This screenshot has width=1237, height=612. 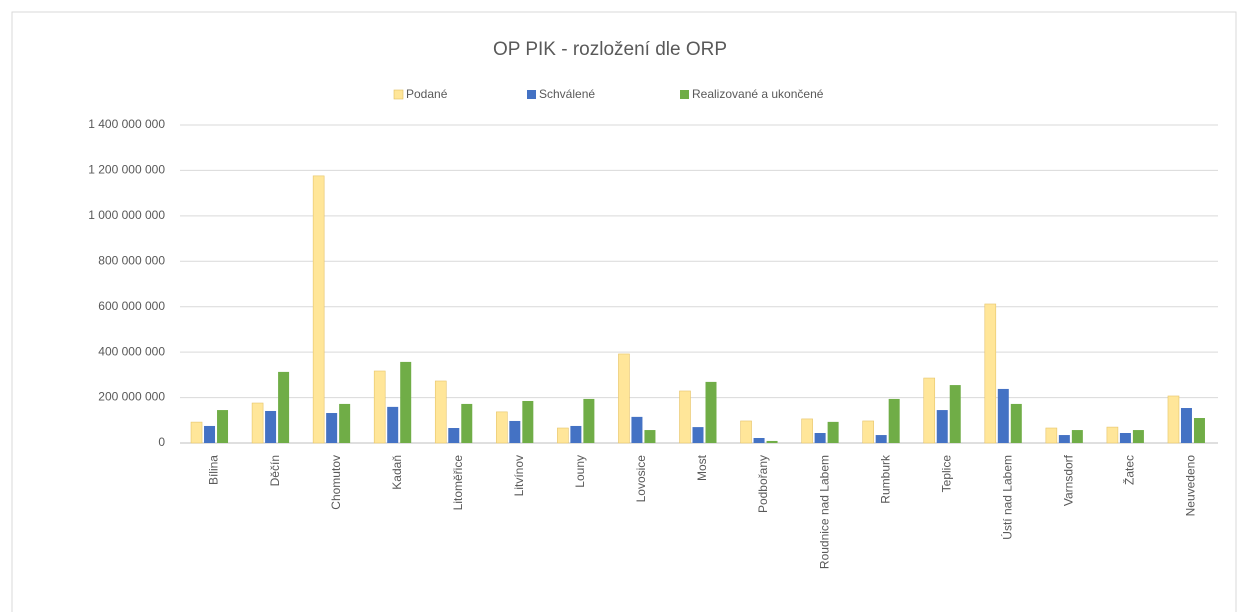 What do you see at coordinates (519, 475) in the screenshot?
I see `x-tick-label: Litvínov` at bounding box center [519, 475].